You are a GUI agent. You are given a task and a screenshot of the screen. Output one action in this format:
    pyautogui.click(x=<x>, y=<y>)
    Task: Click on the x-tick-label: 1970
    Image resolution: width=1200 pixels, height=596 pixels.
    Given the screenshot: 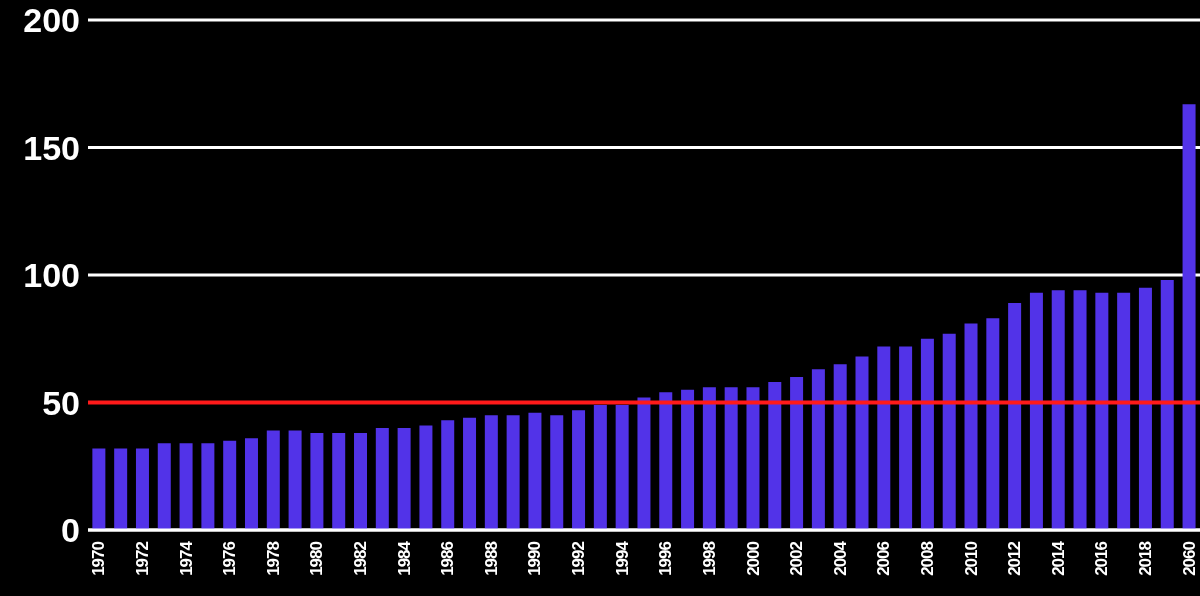 What is the action you would take?
    pyautogui.click(x=99, y=558)
    